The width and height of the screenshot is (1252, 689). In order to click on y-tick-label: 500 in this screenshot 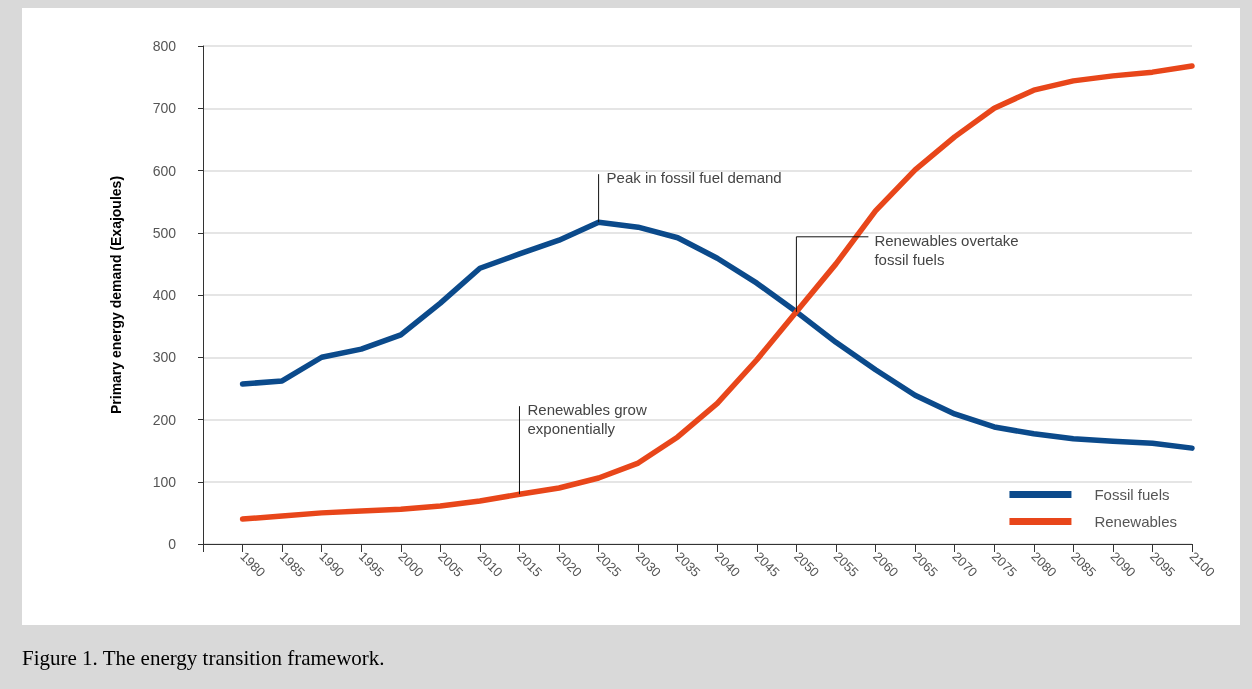, I will do `click(164, 232)`.